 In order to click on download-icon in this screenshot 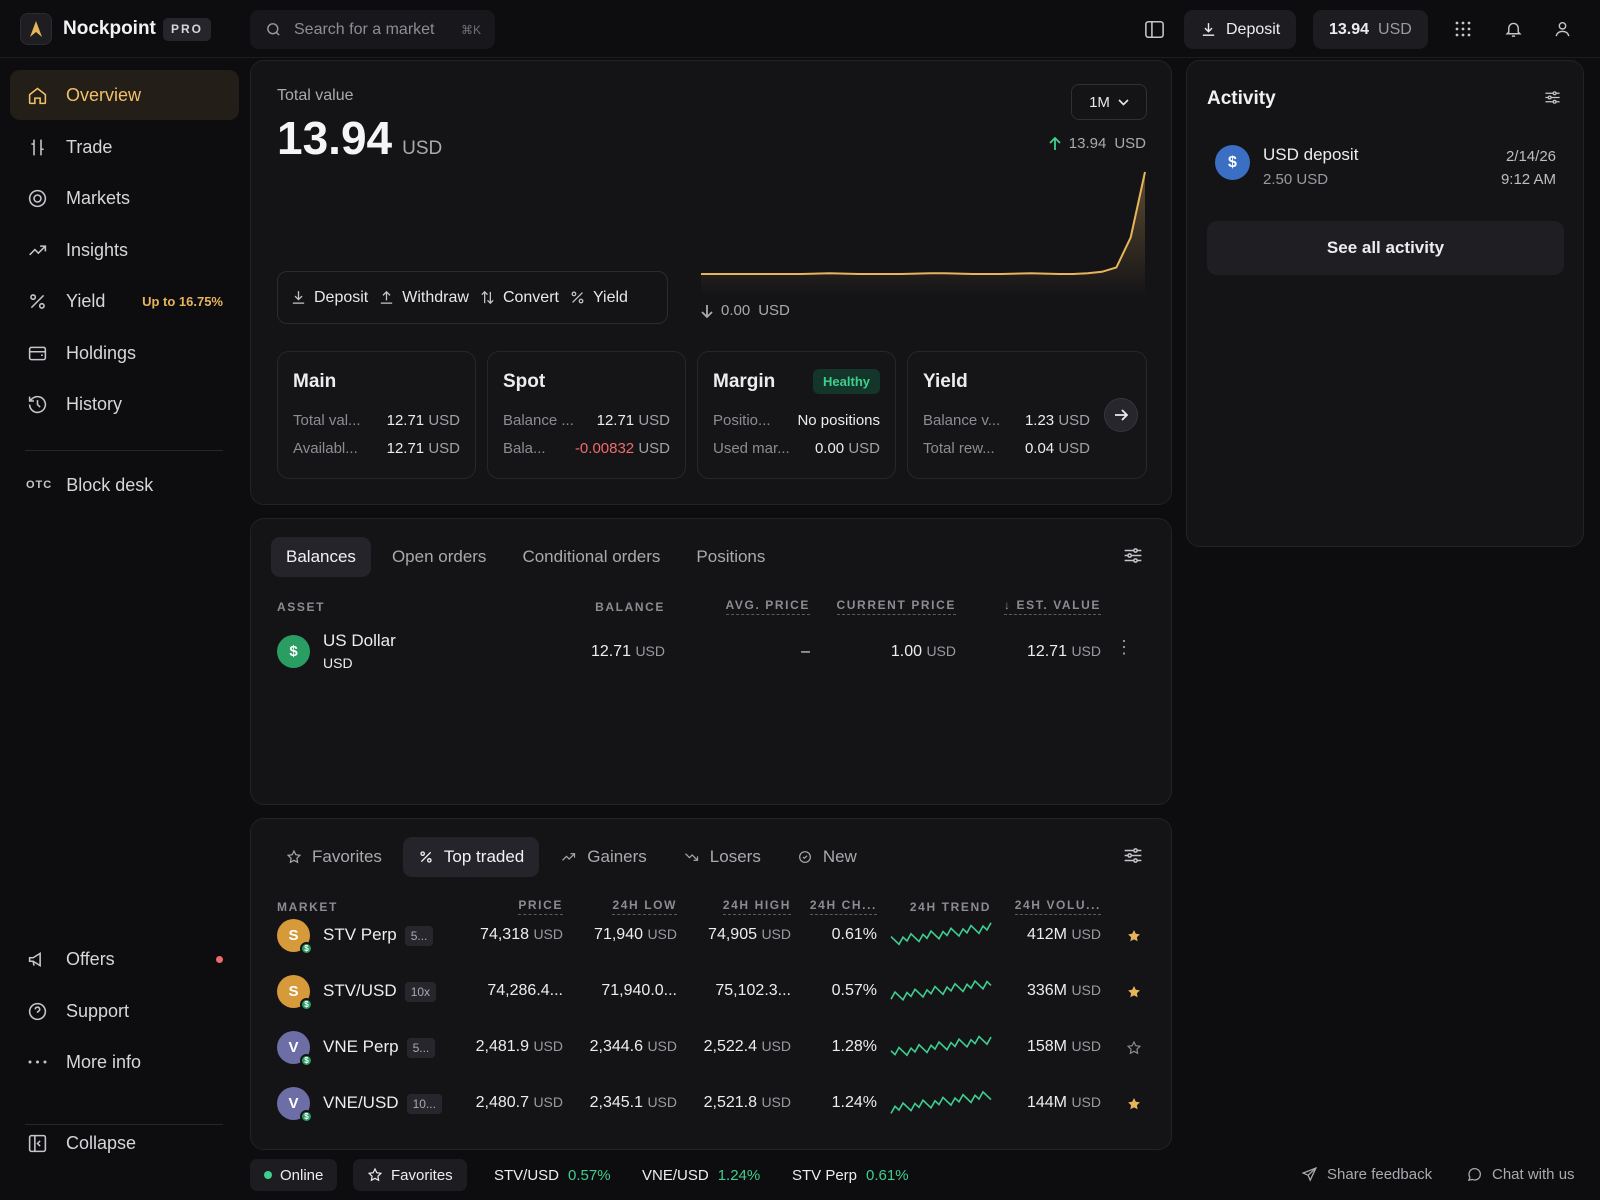, I will do `click(1208, 29)`.